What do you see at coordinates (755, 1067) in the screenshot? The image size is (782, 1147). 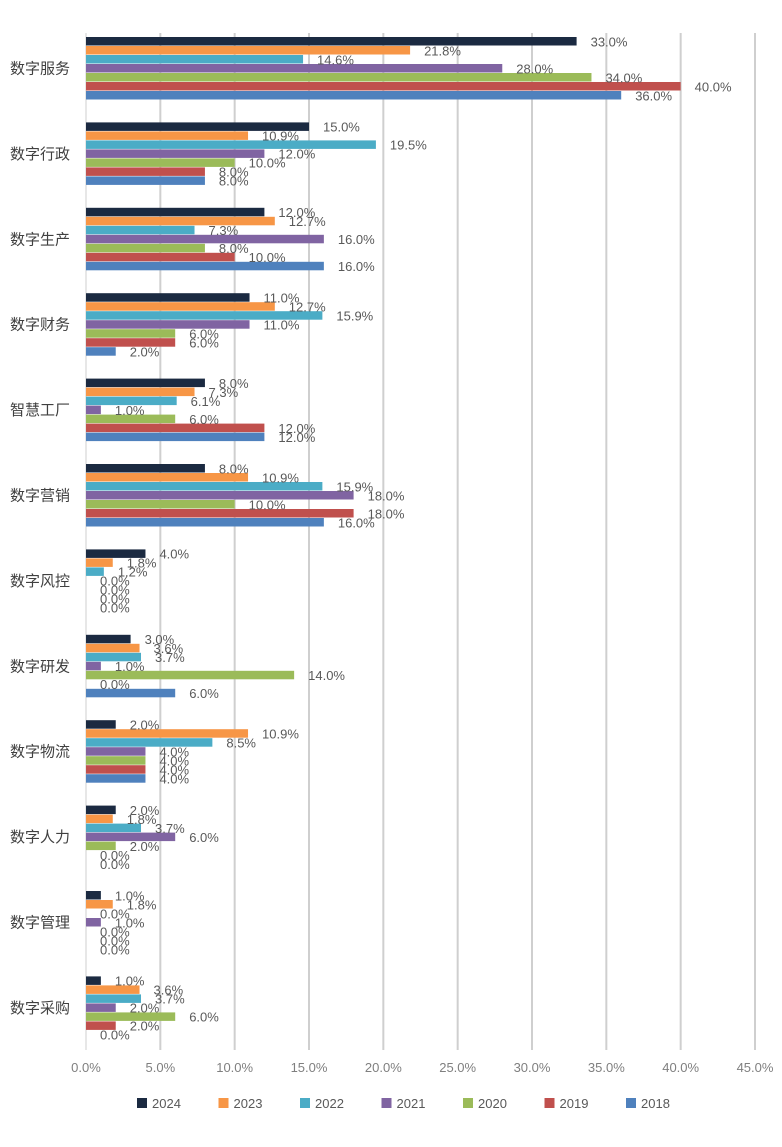 I see `x-tick-label: 45.0%` at bounding box center [755, 1067].